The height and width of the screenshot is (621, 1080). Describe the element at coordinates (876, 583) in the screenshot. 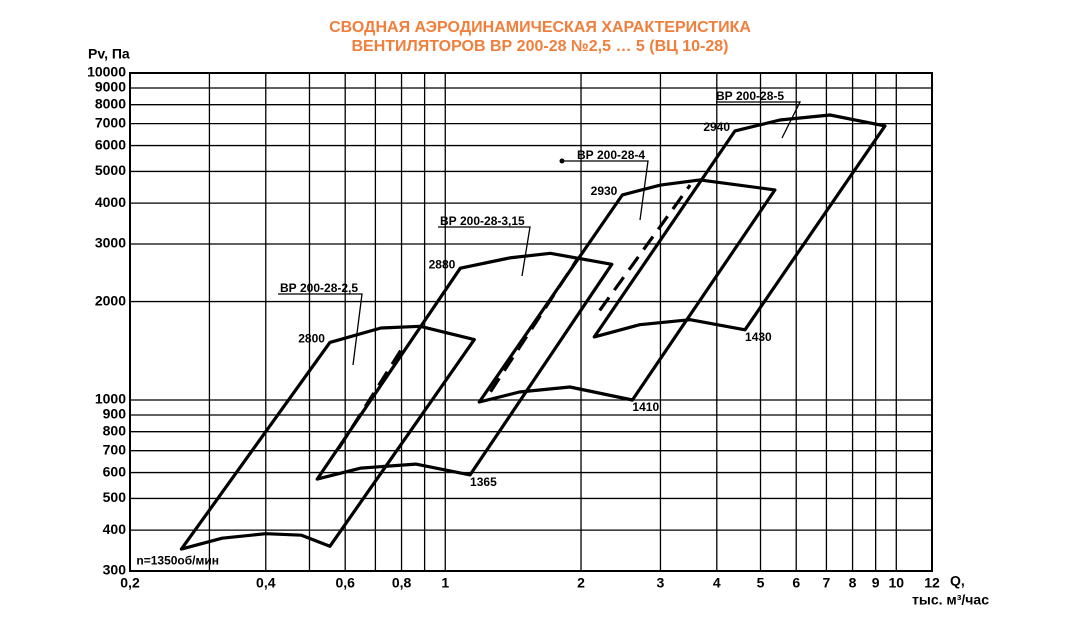

I see `x-tick-label: 9` at that location.